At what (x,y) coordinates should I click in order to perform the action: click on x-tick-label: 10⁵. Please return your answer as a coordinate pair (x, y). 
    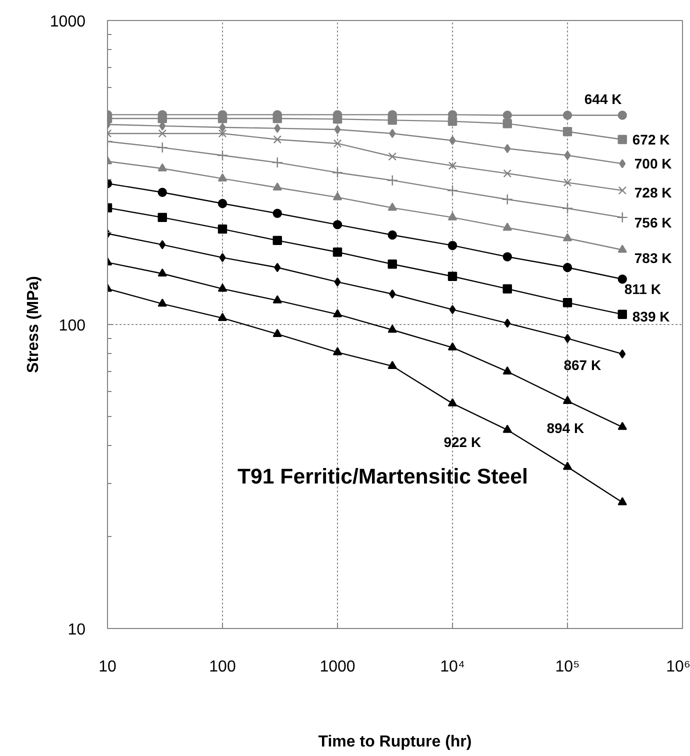
    Looking at the image, I should click on (567, 667).